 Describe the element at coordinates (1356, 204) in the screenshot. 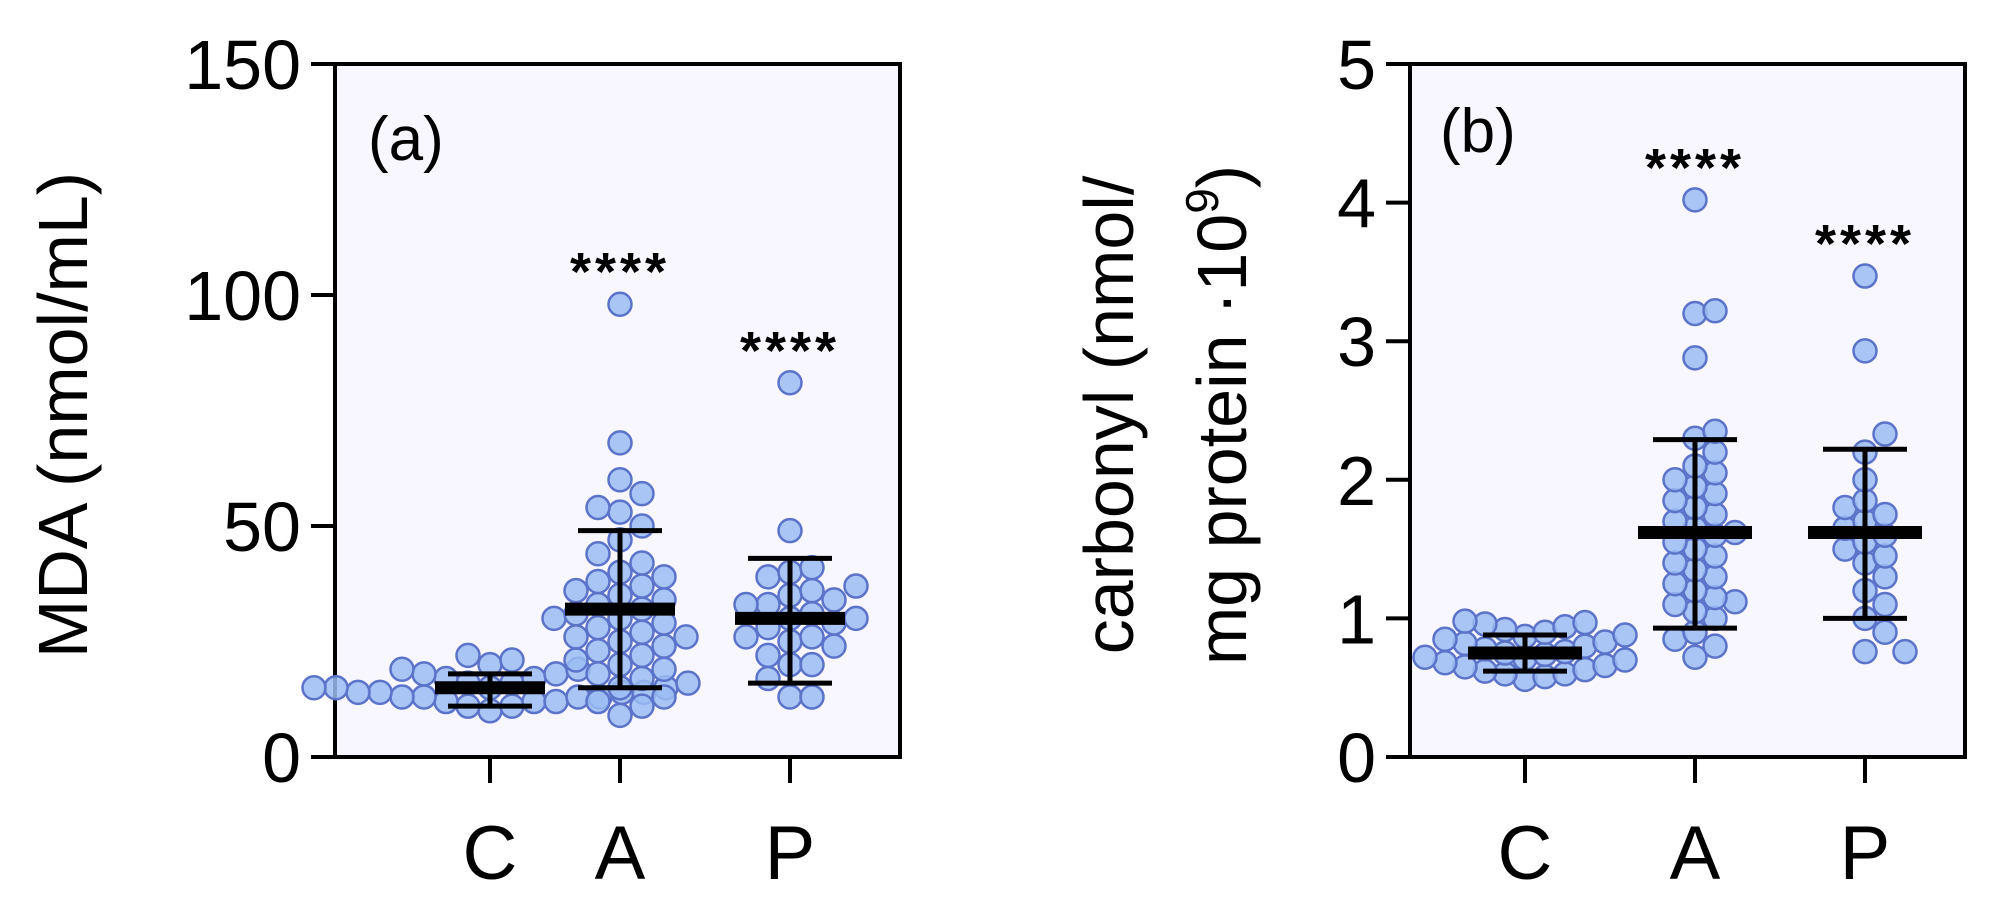

I see `panel-b-y-tick-label: 4` at that location.